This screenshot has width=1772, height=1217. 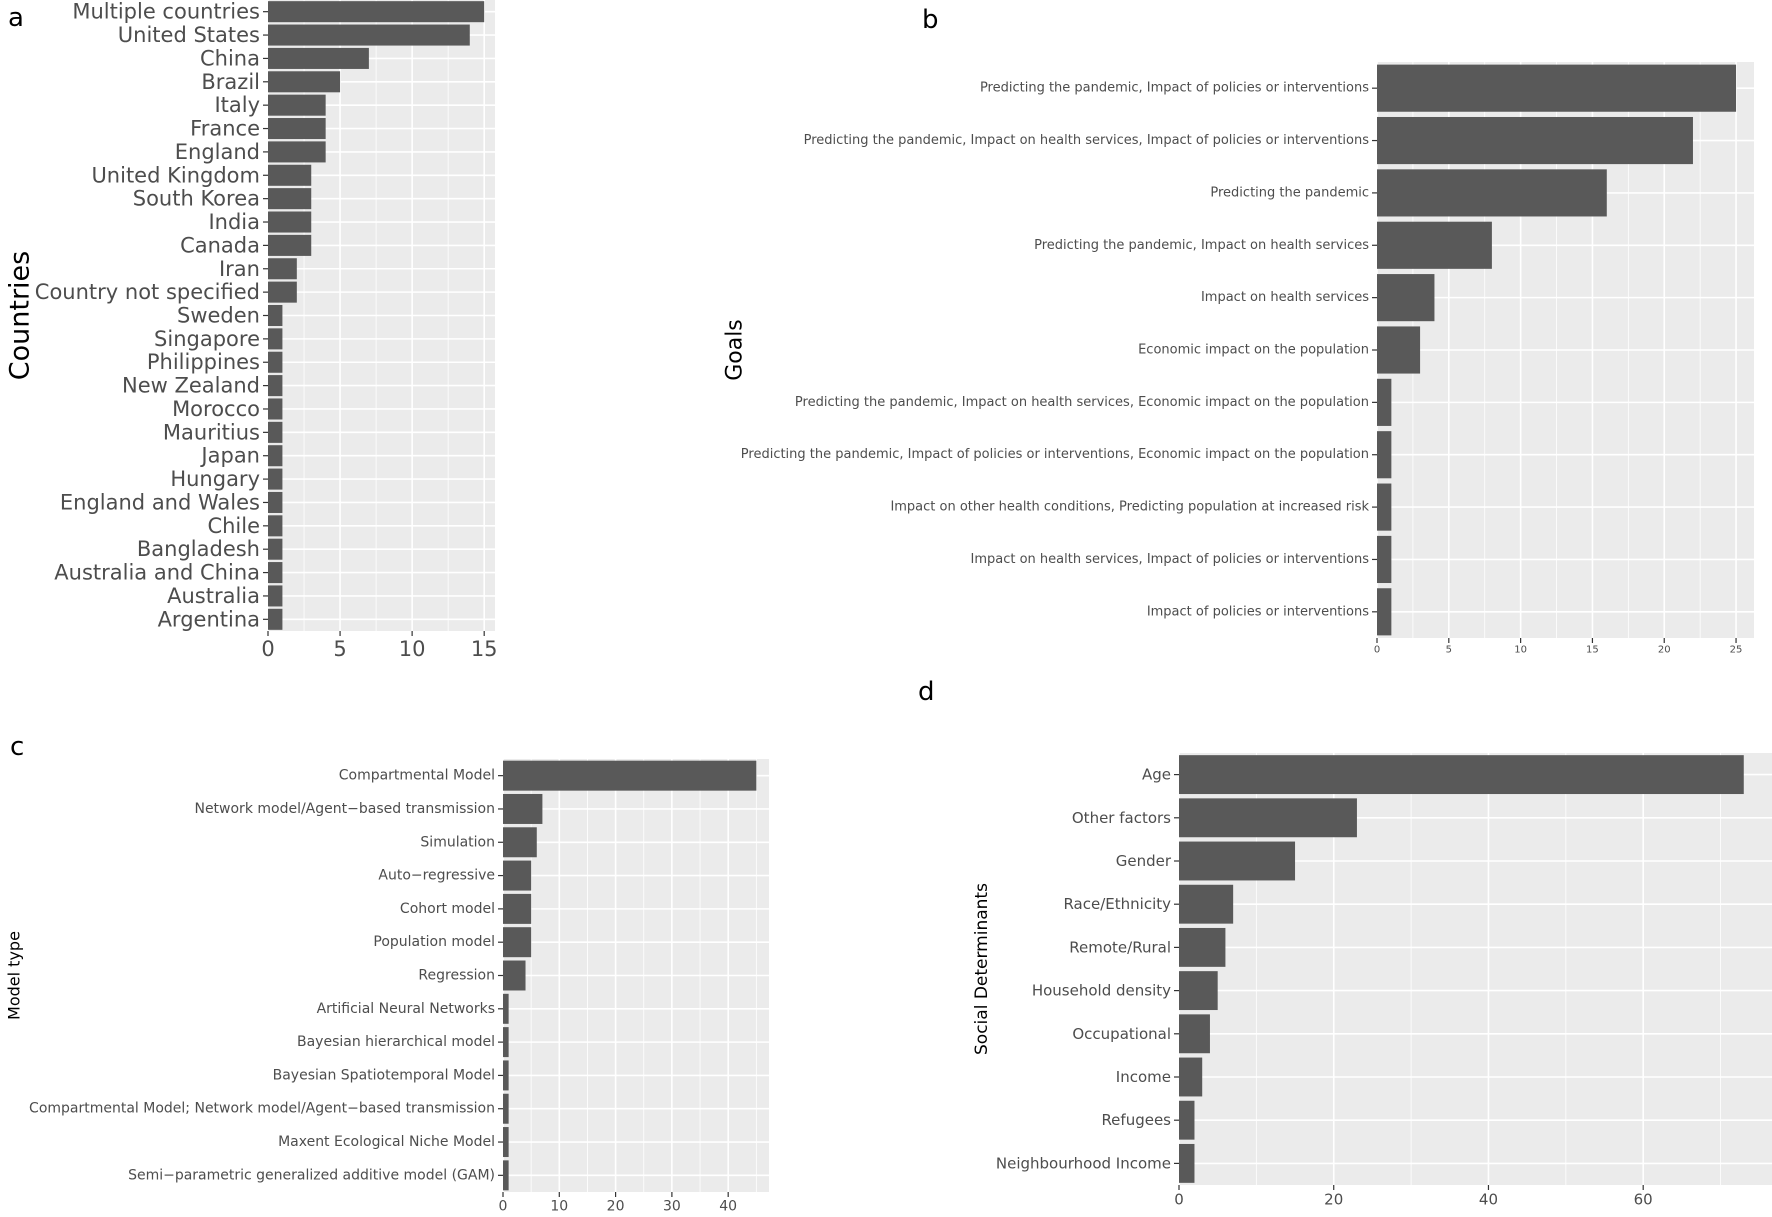 I want to click on panel-d-x-tick-label: 40, so click(x=1488, y=1199).